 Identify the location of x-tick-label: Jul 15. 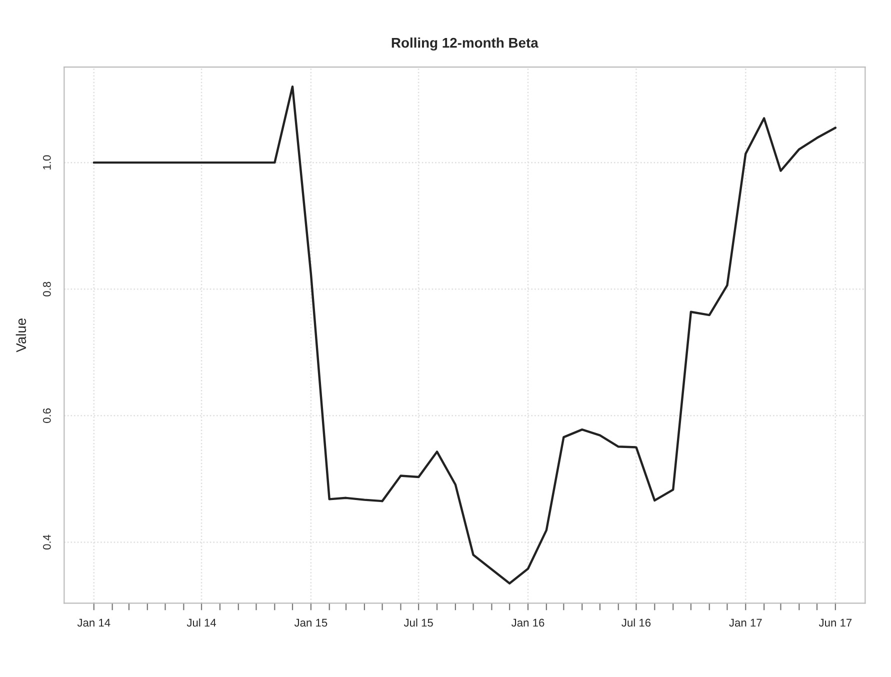
(418, 622).